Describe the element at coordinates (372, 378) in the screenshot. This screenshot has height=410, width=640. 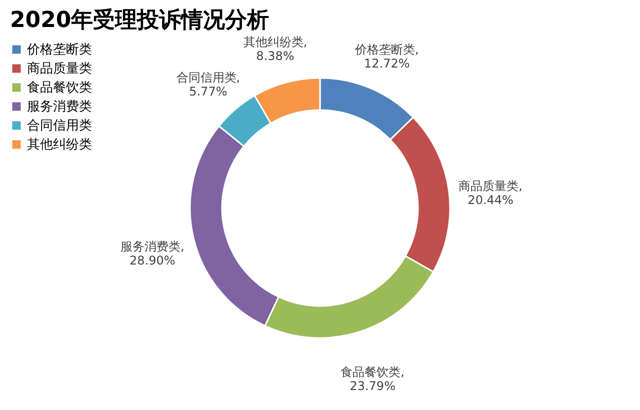
I see `data-label: 食品餐饮类, 23.79%` at that location.